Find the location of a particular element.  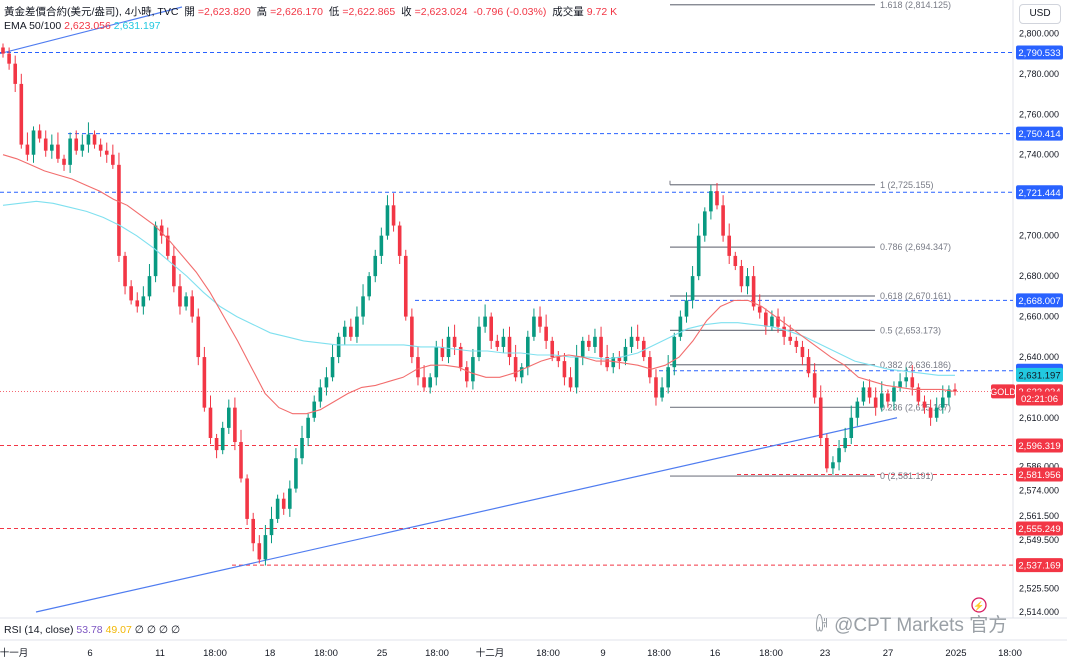

x-tick-label: 十一月 is located at coordinates (14, 653).